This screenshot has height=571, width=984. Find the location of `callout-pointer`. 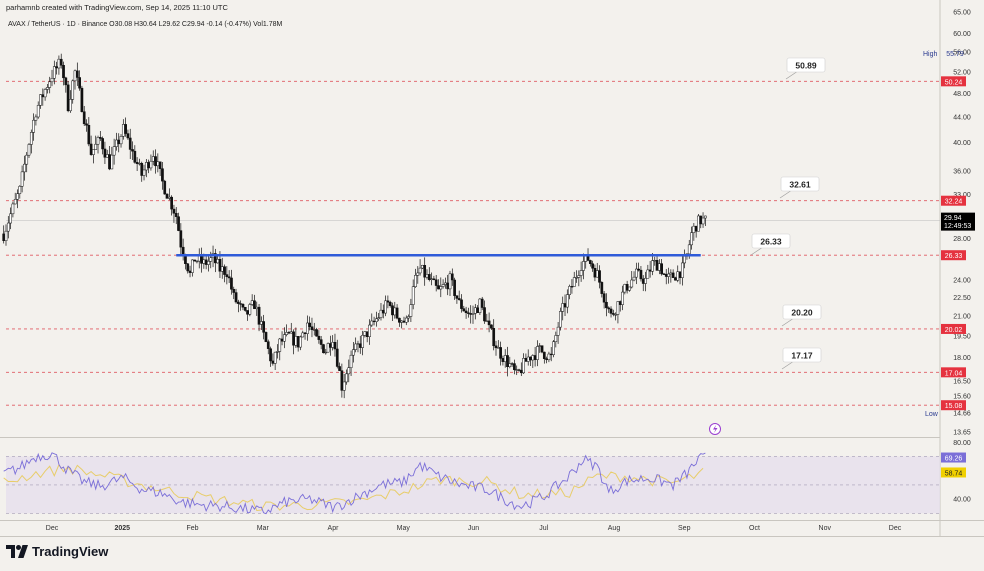

callout-pointer is located at coordinates (788, 322).